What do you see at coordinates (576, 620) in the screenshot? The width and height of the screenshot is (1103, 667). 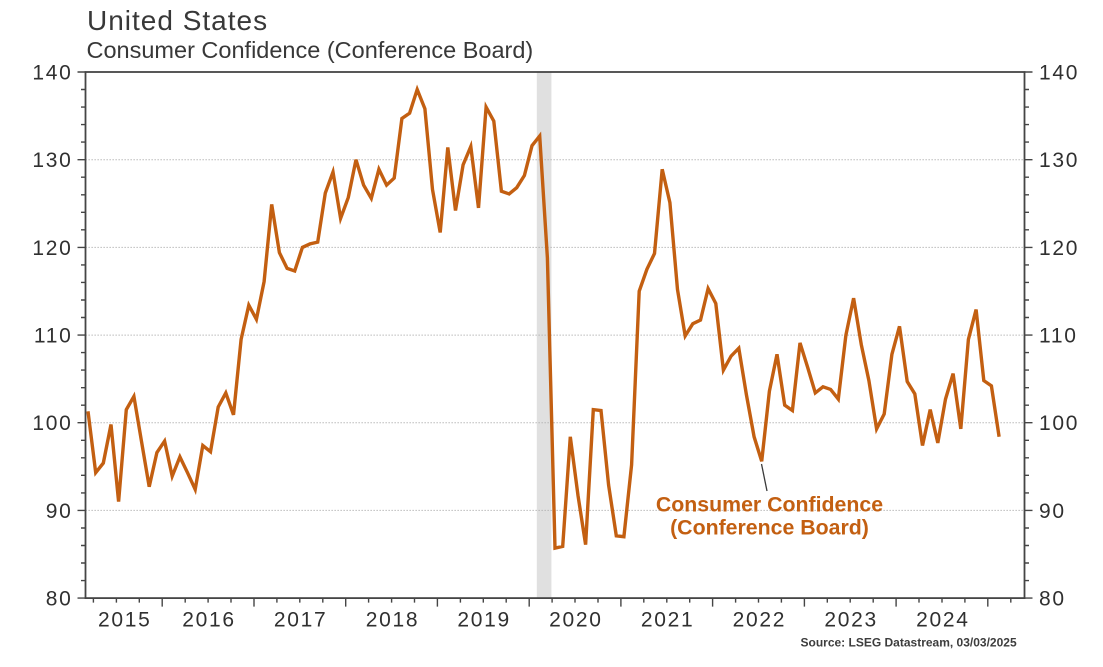 I see `svg-text: 2020` at bounding box center [576, 620].